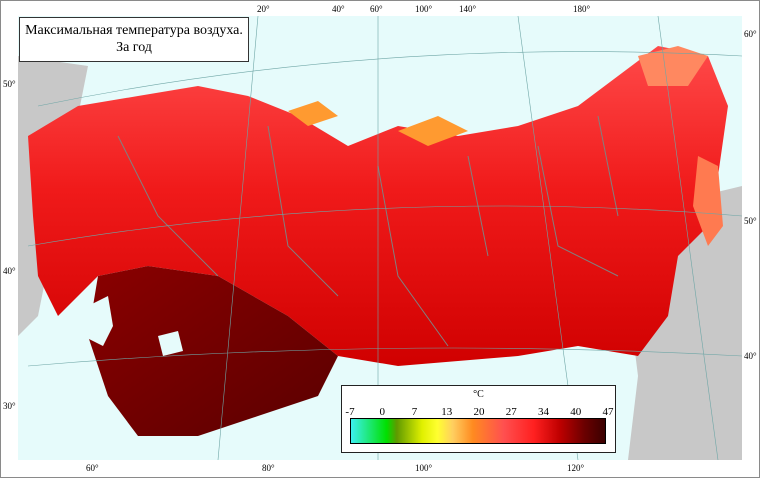 Image resolution: width=760 pixels, height=478 pixels. Describe the element at coordinates (9, 84) in the screenshot. I see `lat-label-left: 50°` at that location.